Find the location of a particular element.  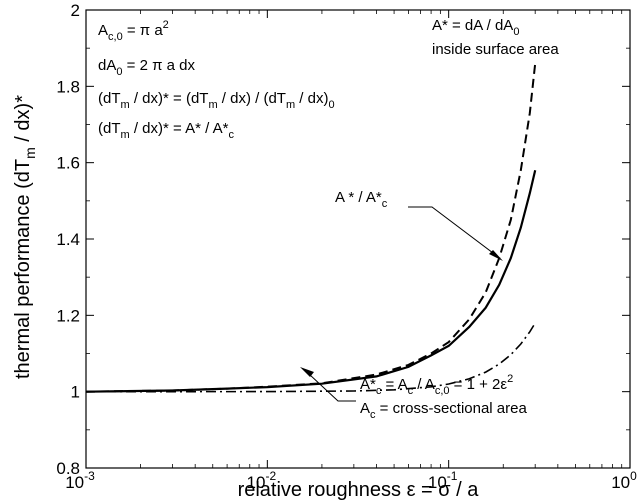

y-tick-label: 1.4 is located at coordinates (68, 239).